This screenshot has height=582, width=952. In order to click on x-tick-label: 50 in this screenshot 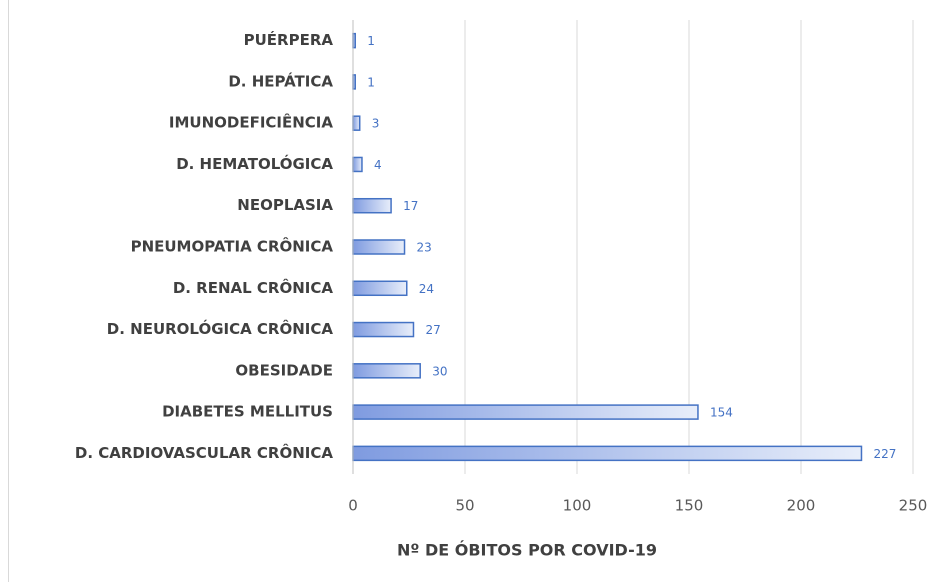, I will do `click(464, 506)`.